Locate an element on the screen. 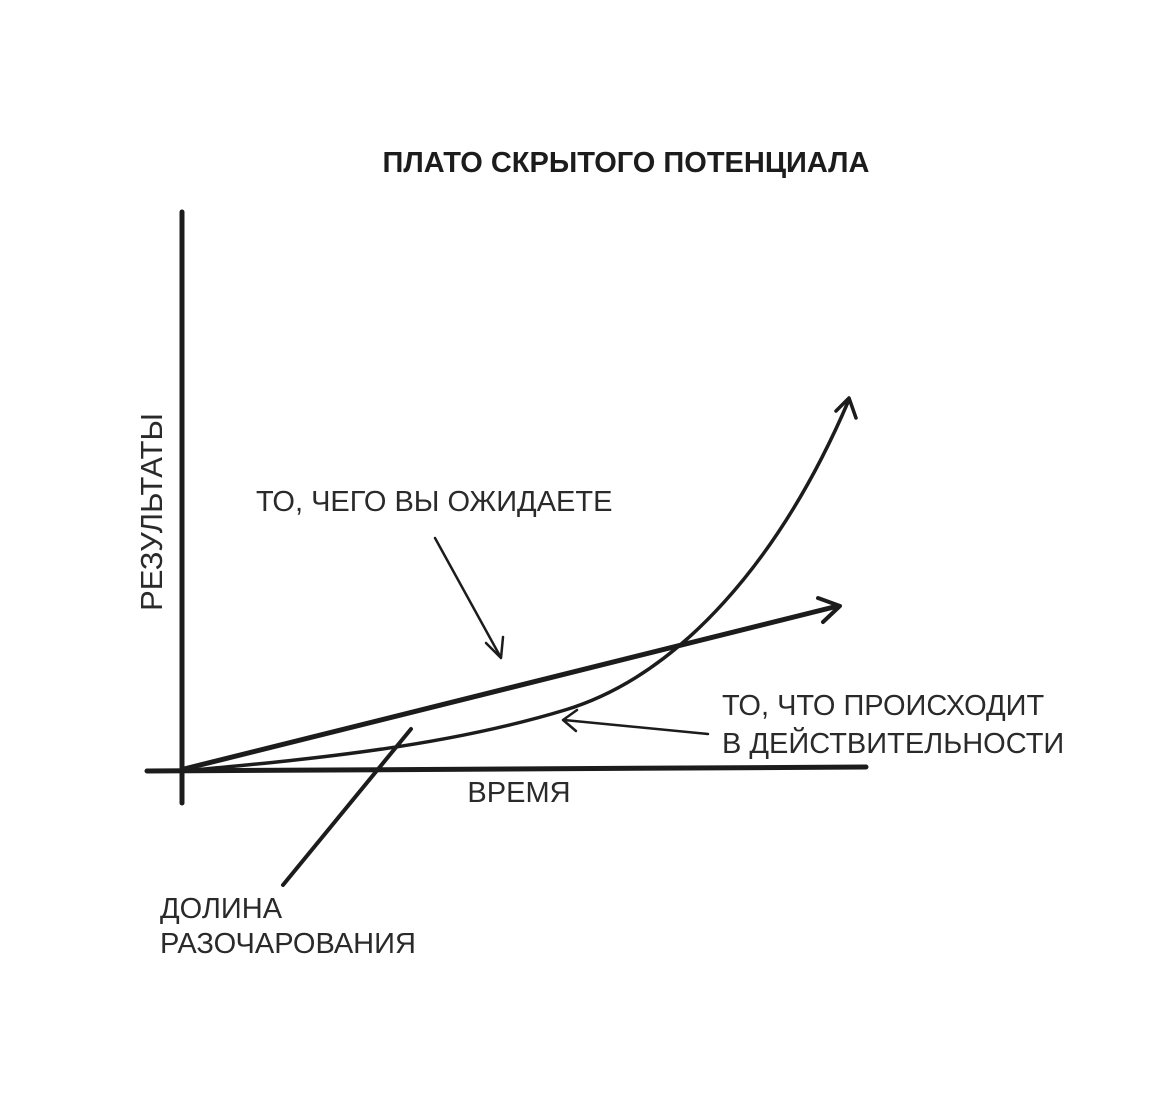  actual-label-line1: ТО, ЧТО ПРОИСХОДИТ is located at coordinates (883, 706).